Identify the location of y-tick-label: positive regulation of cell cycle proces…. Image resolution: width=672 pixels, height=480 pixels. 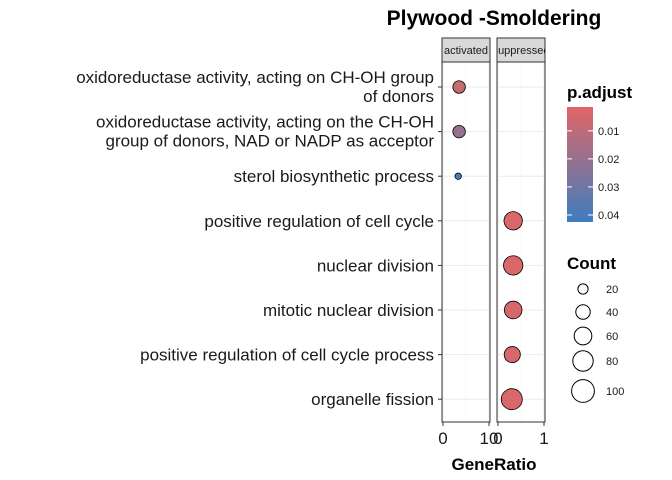
(287, 355).